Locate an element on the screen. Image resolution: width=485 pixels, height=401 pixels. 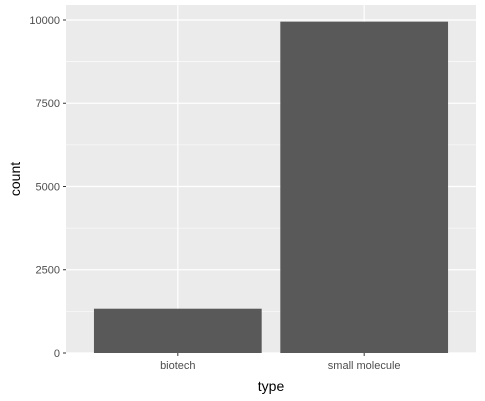
y-tick-label: 10000 is located at coordinates (44, 21).